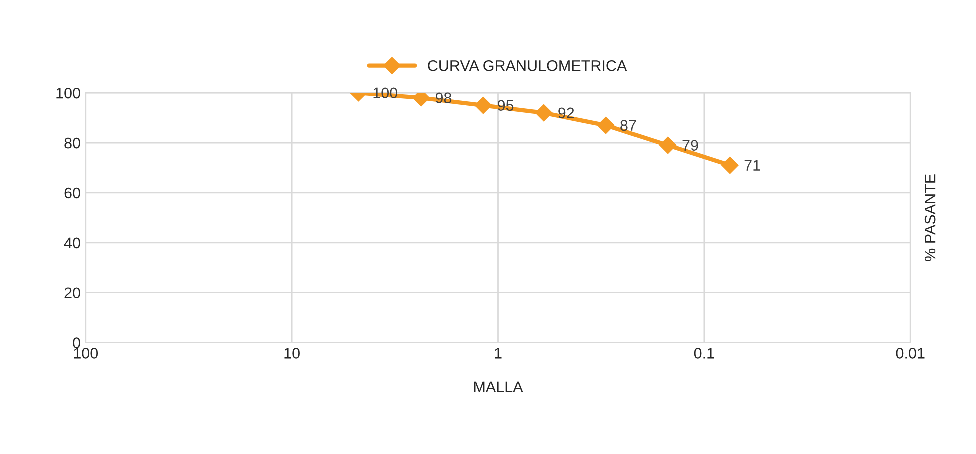  What do you see at coordinates (86, 353) in the screenshot?
I see `x-tick-label: 100` at bounding box center [86, 353].